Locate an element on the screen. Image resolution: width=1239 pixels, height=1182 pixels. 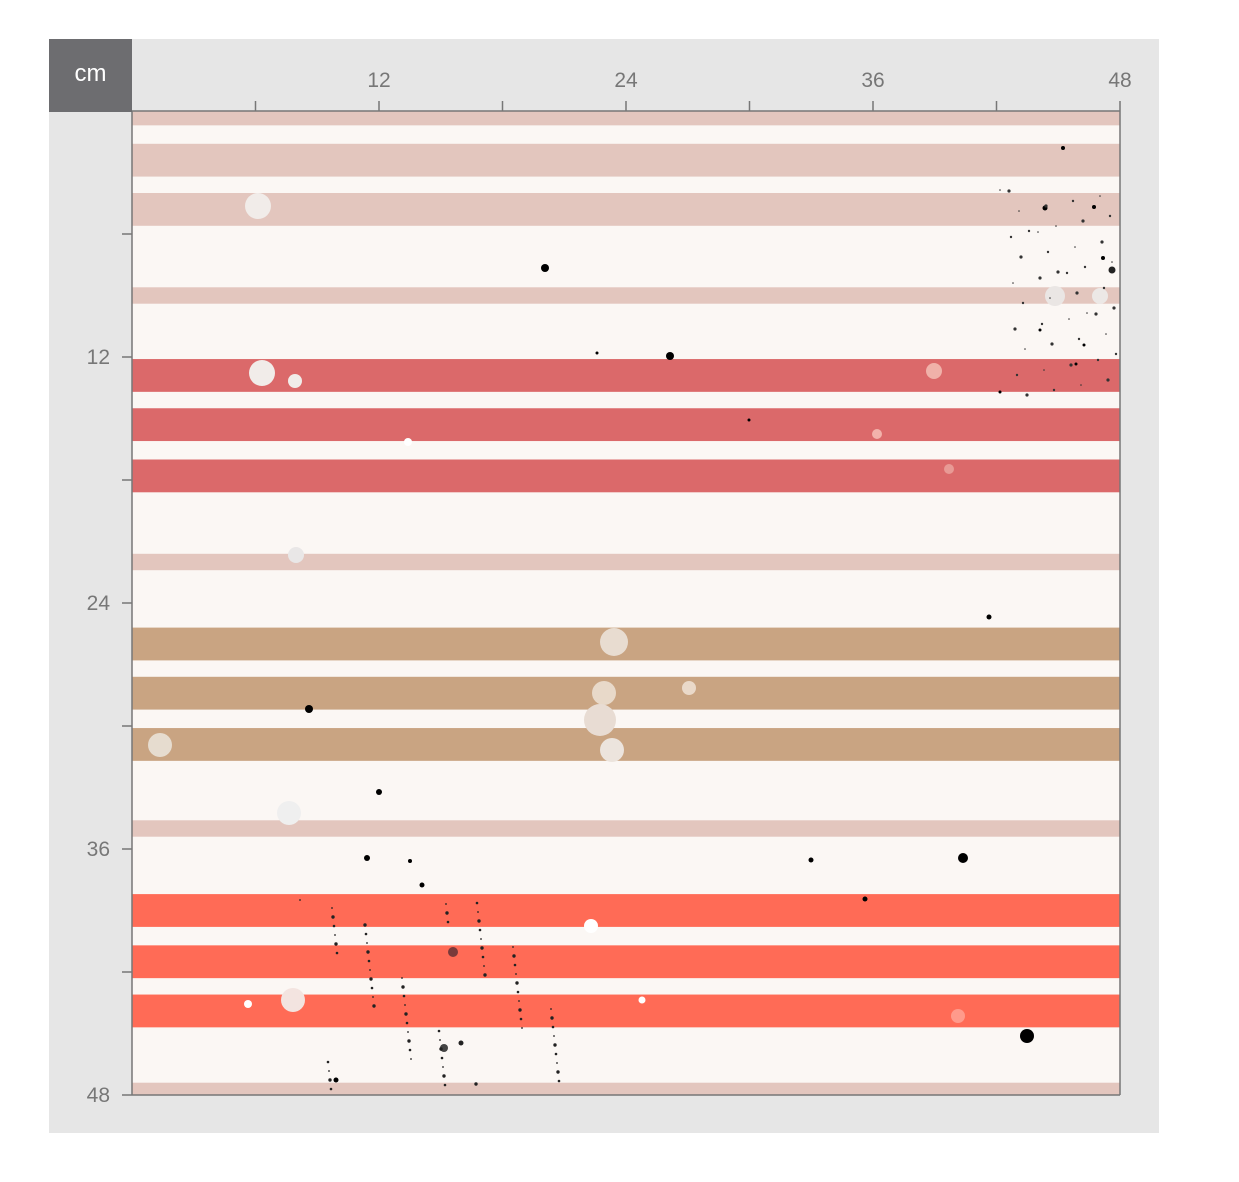
top-ruler-label: 36 is located at coordinates (872, 80).